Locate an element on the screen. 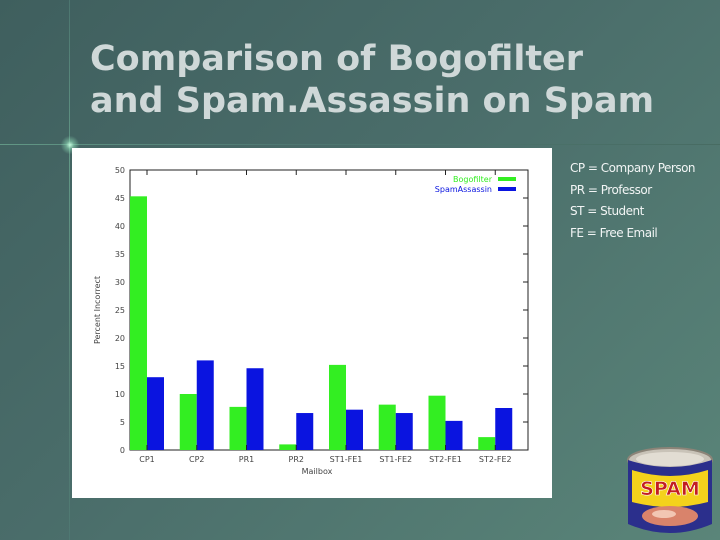 The height and width of the screenshot is (540, 720). x-axis-label: Mailbox is located at coordinates (317, 471).